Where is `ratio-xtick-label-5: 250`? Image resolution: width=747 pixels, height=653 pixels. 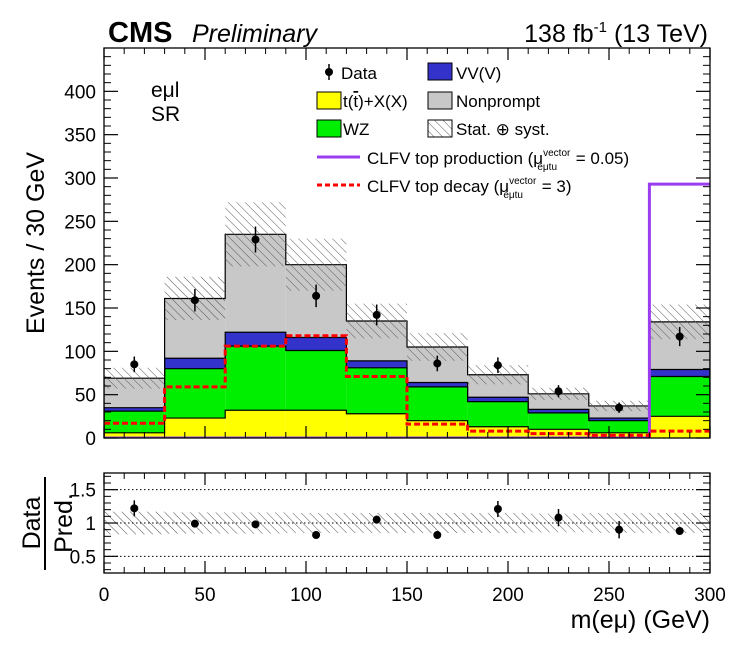
ratio-xtick-label-5: 250 is located at coordinates (609, 595).